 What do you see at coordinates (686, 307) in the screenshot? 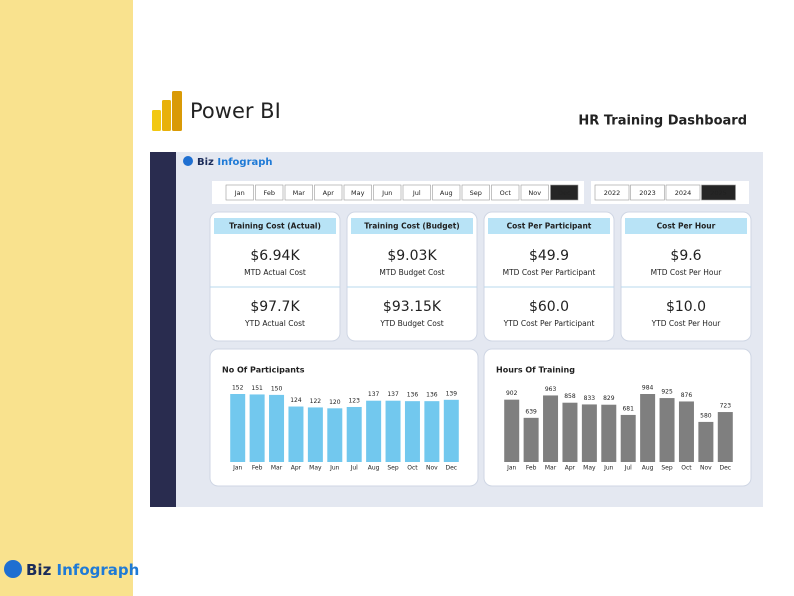
I see `kpi-ytd-value: $10.0` at bounding box center [686, 307].